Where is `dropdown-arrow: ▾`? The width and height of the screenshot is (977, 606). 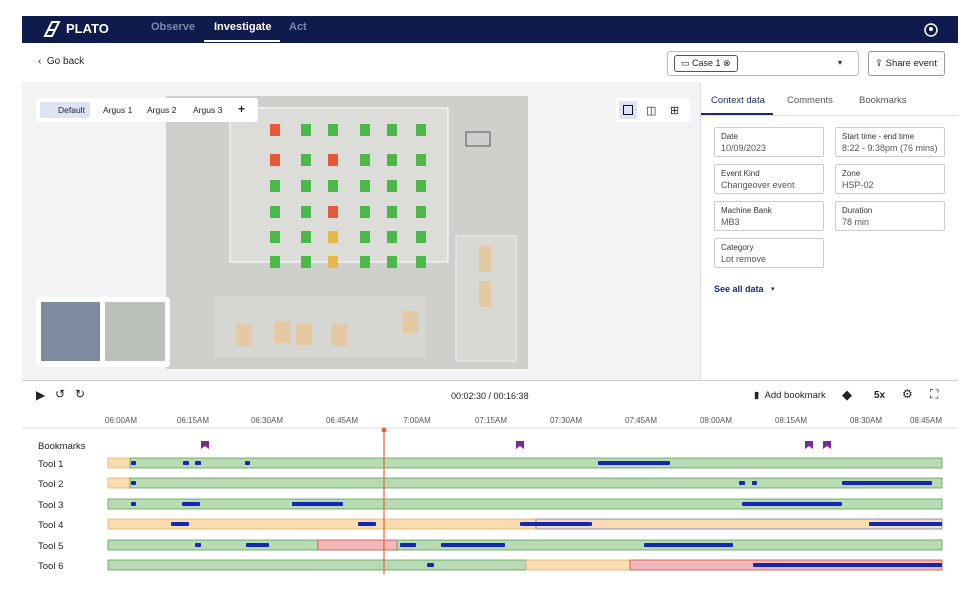
dropdown-arrow: ▾ is located at coordinates (840, 62).